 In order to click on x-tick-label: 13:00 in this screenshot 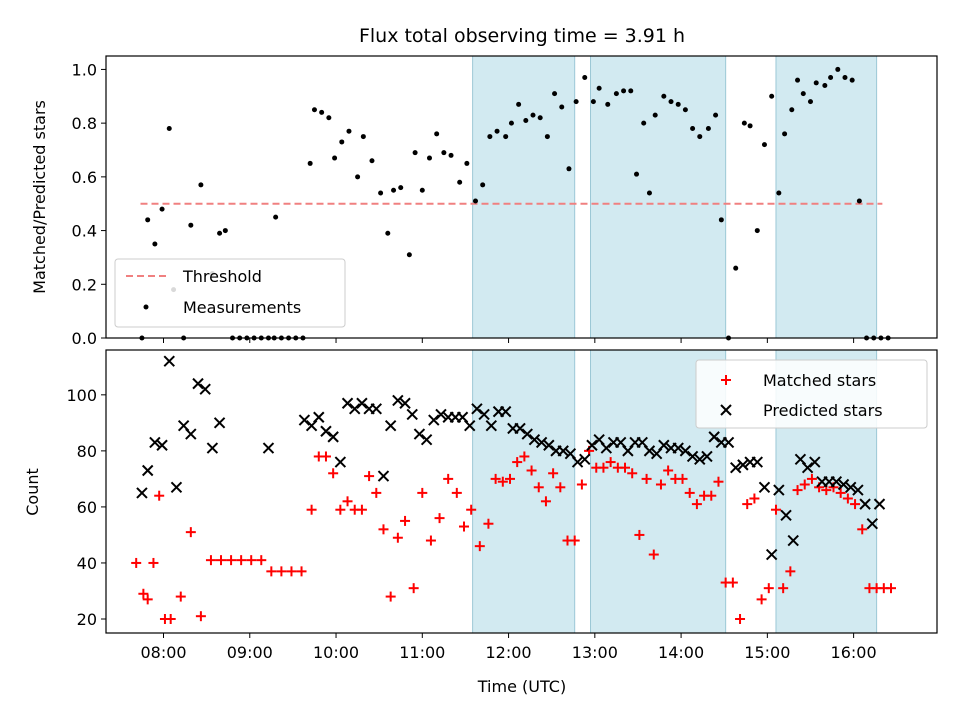, I will do `click(595, 652)`.